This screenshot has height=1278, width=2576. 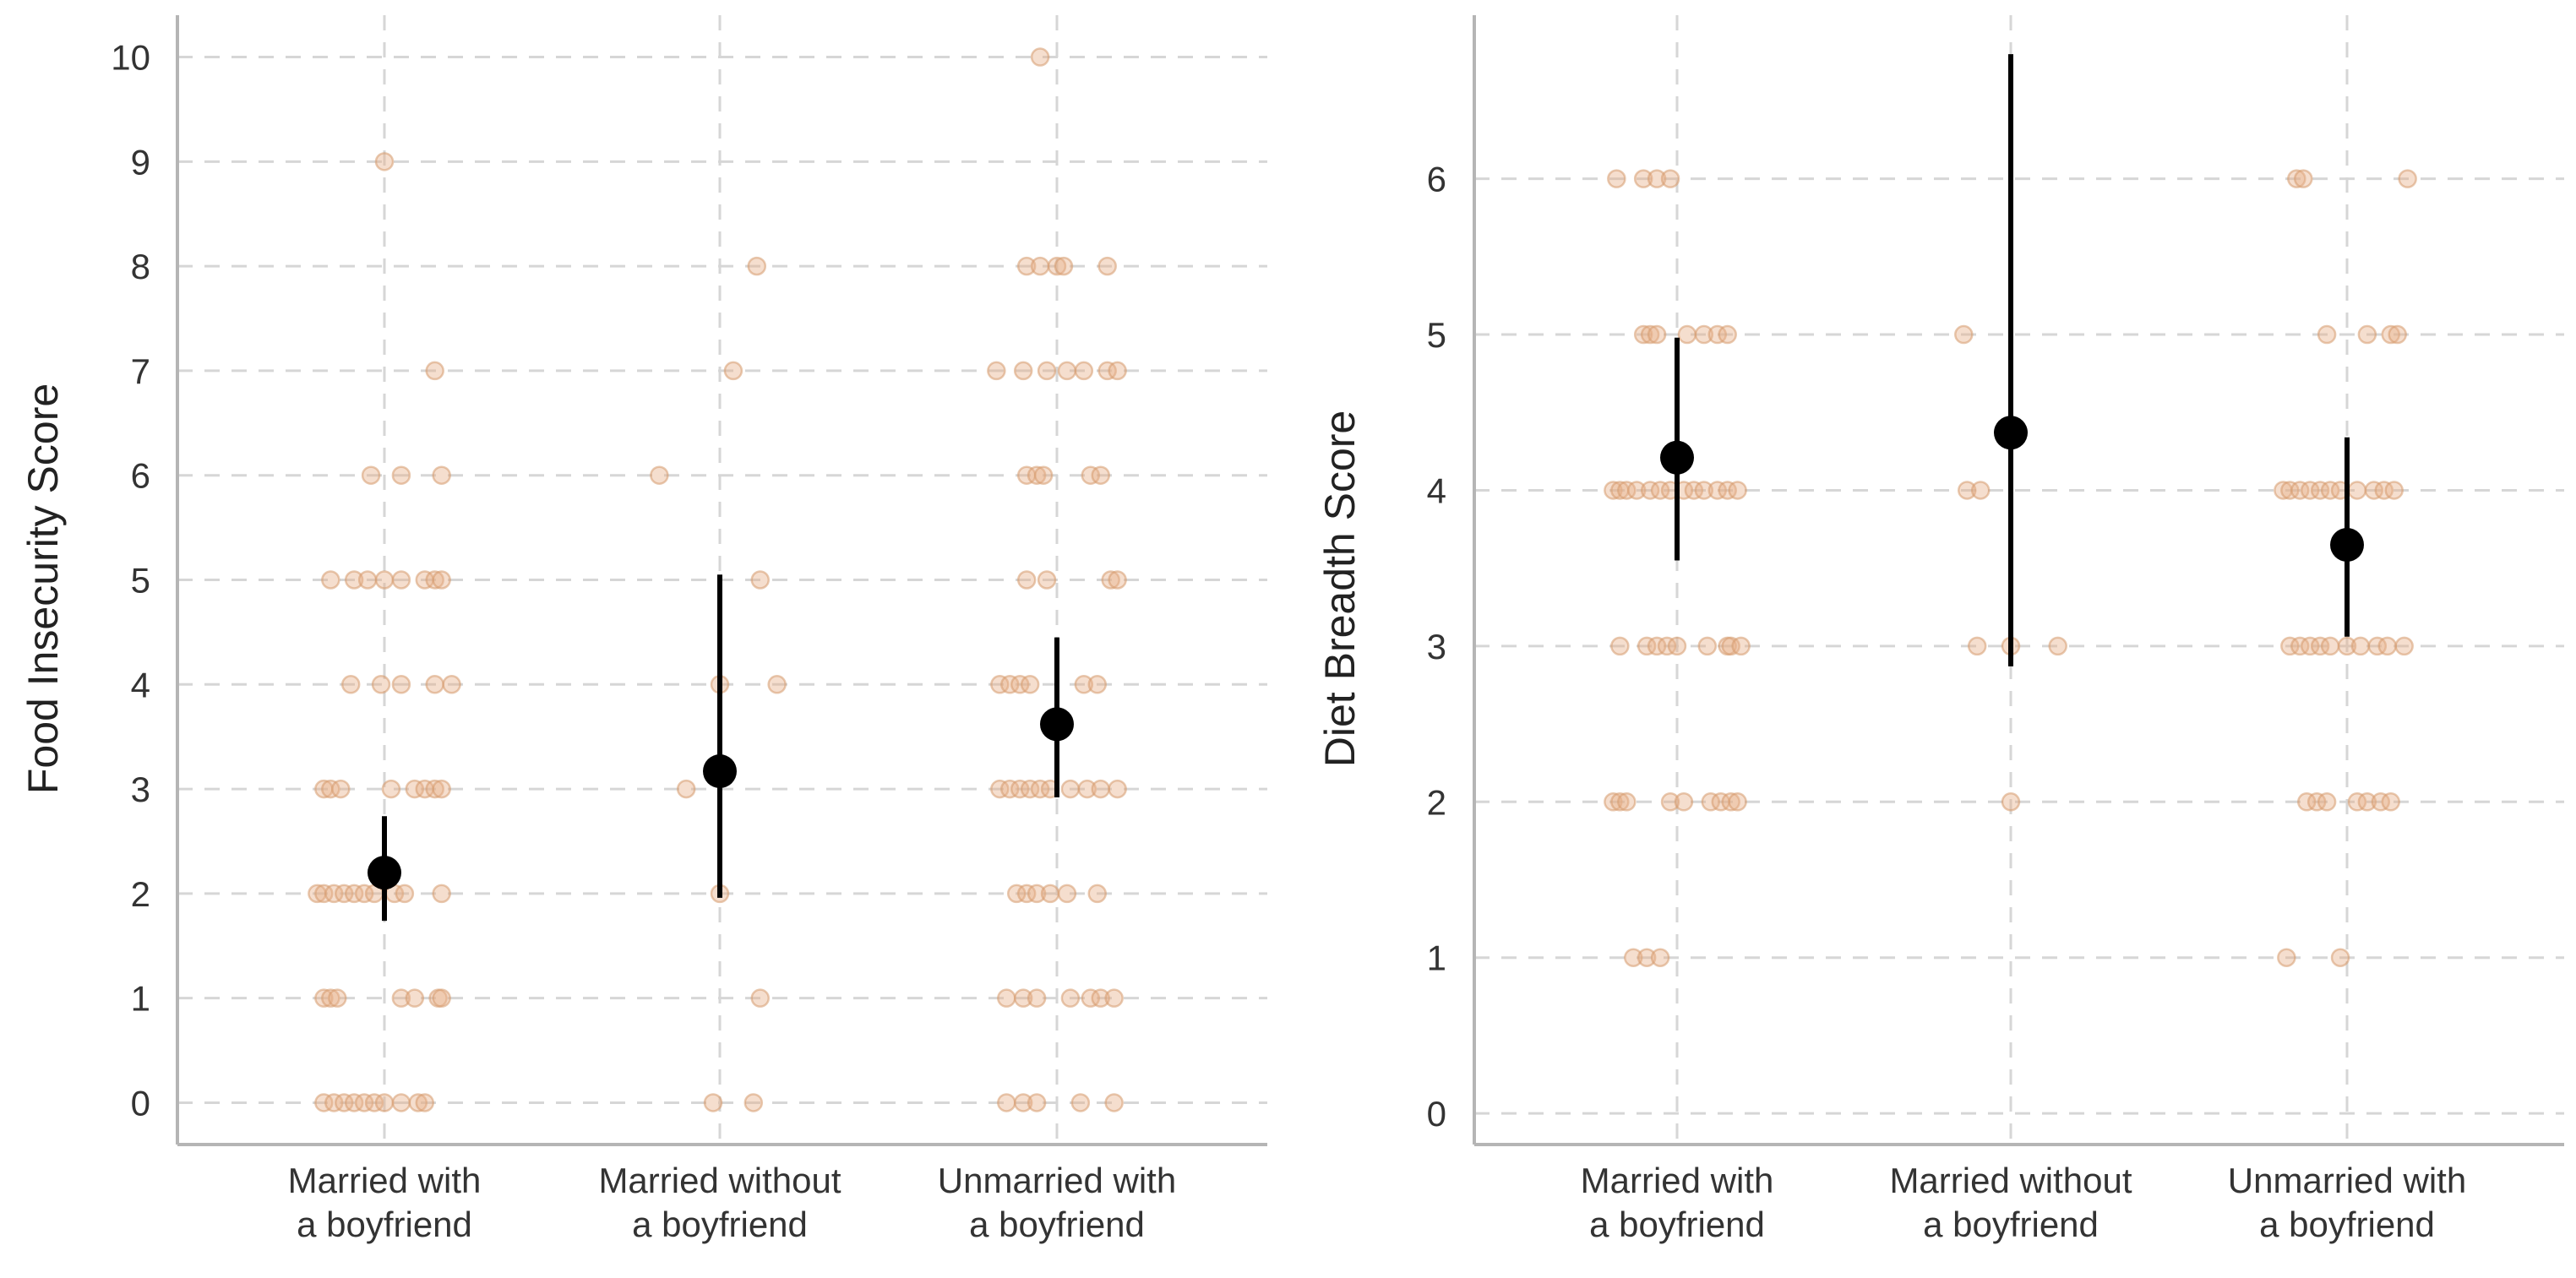 What do you see at coordinates (1436, 646) in the screenshot?
I see `y-tick-label: 3` at bounding box center [1436, 646].